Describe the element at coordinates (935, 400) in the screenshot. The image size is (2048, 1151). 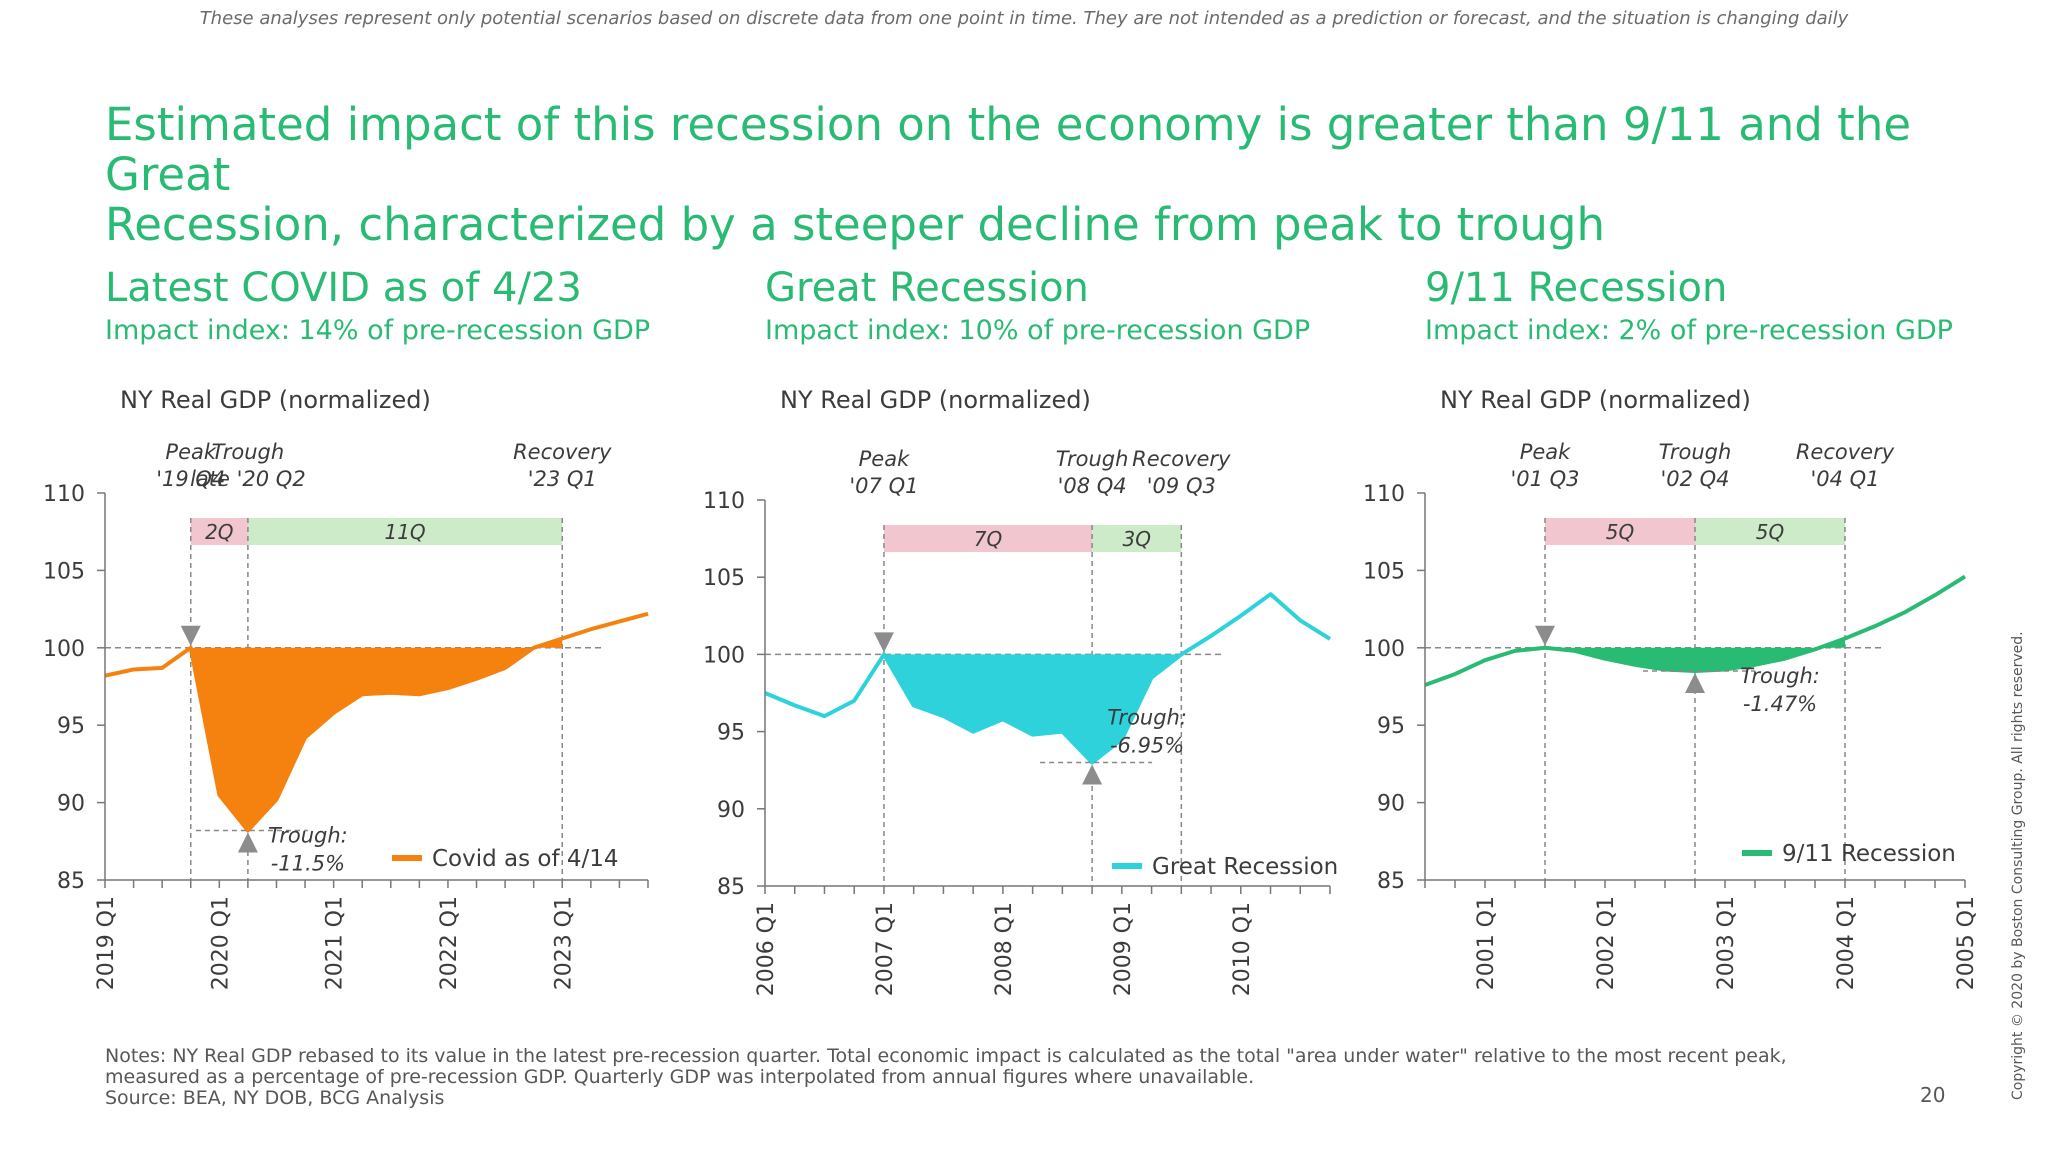
I see `axis-title-great-recession: NY Real GDP (normalized)` at that location.